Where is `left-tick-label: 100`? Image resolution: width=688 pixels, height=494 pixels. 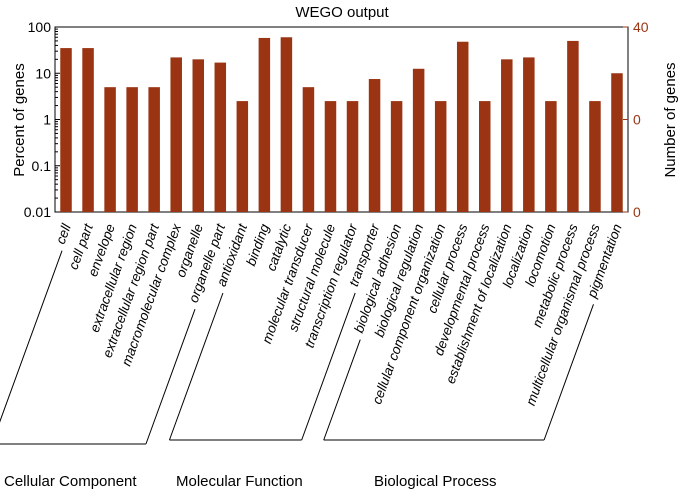 left-tick-label: 100 is located at coordinates (40, 27).